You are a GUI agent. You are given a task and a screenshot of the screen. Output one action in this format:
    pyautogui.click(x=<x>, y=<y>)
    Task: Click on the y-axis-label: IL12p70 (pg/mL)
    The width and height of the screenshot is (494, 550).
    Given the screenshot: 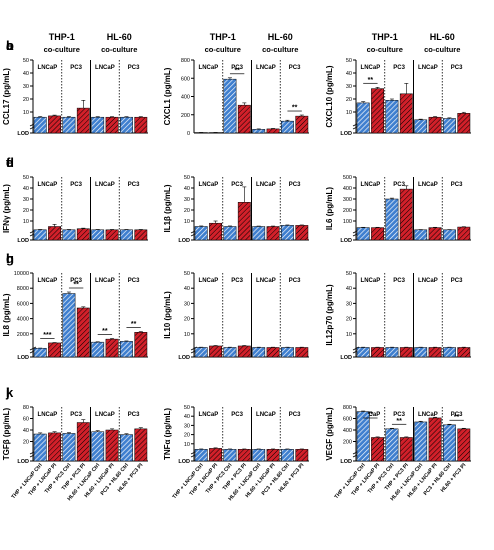 What is the action you would take?
    pyautogui.click(x=329, y=315)
    